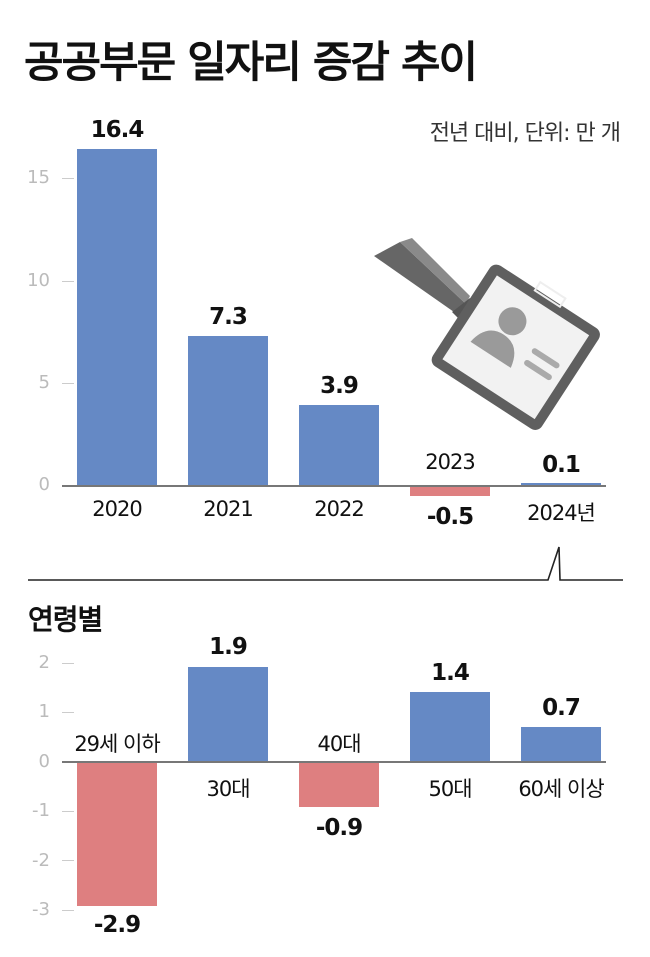  What do you see at coordinates (41, 909) in the screenshot?
I see `y-tick: -3` at bounding box center [41, 909].